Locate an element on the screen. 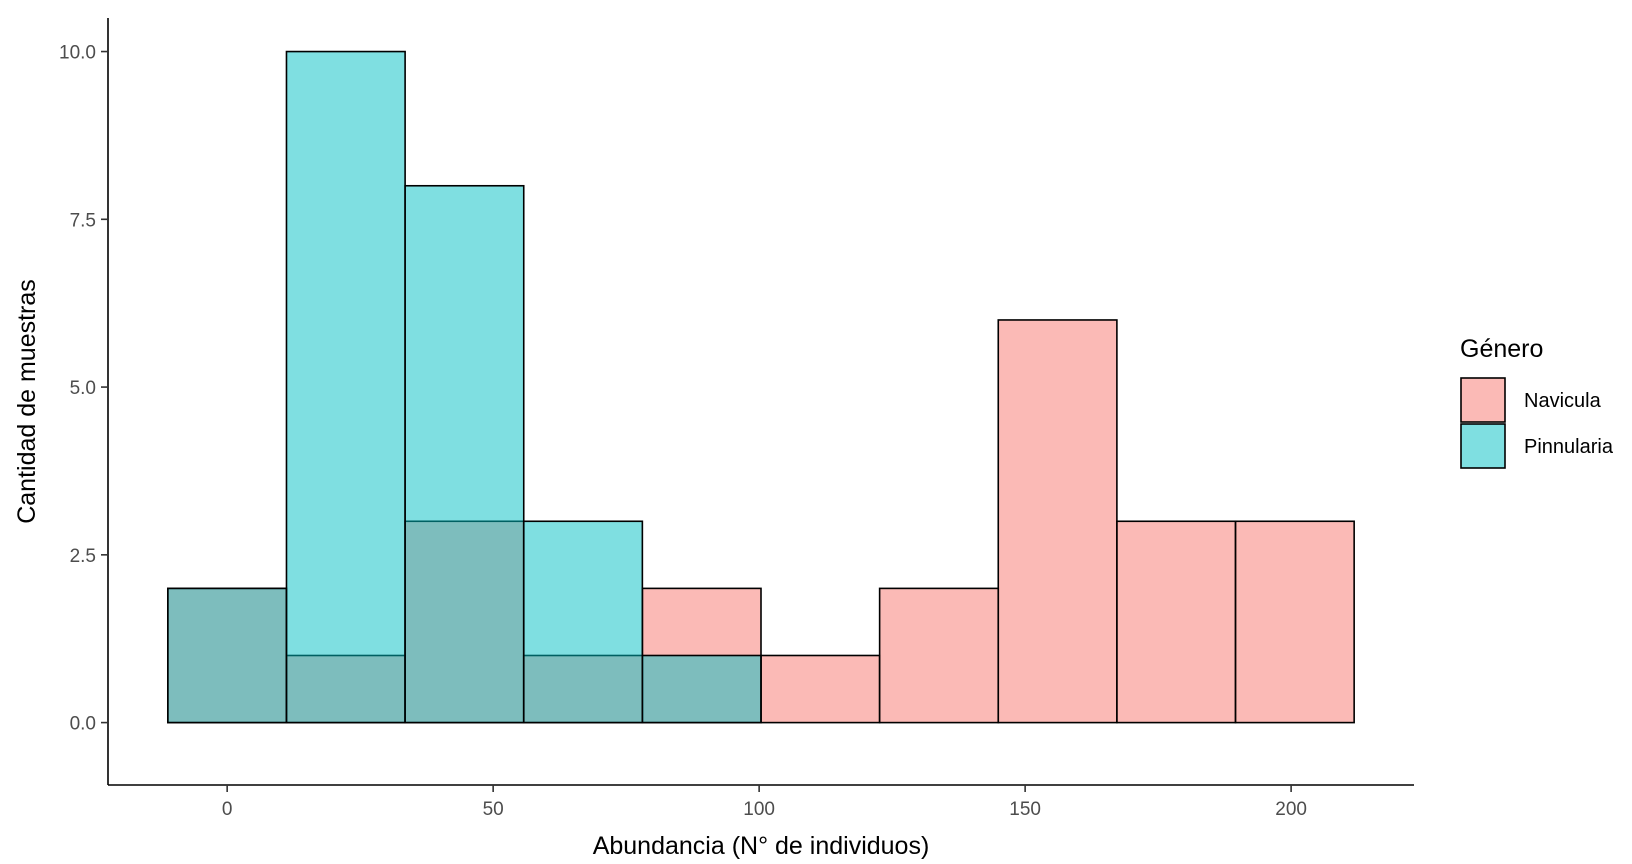 This screenshot has height=864, width=1632. legend-label: Pinnularia is located at coordinates (1569, 447).